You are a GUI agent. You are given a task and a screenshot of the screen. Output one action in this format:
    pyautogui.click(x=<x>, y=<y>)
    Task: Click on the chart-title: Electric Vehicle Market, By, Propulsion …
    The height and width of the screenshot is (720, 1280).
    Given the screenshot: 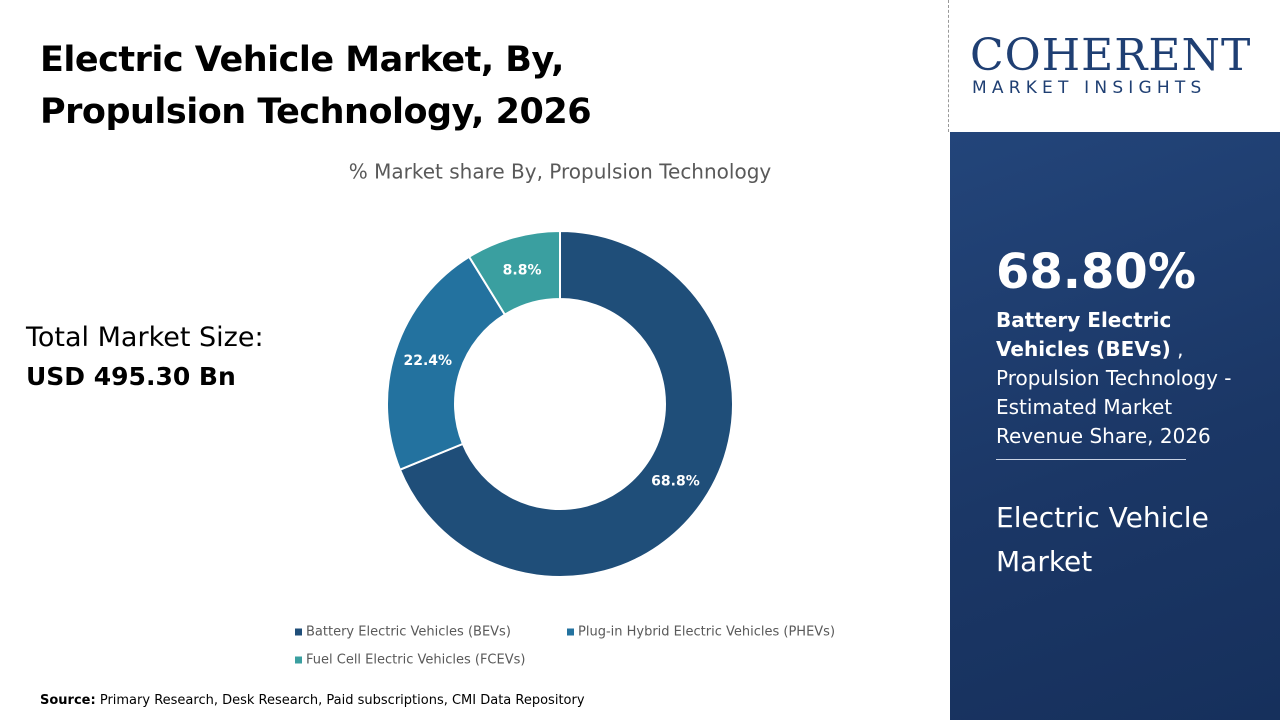 What is the action you would take?
    pyautogui.click(x=316, y=86)
    